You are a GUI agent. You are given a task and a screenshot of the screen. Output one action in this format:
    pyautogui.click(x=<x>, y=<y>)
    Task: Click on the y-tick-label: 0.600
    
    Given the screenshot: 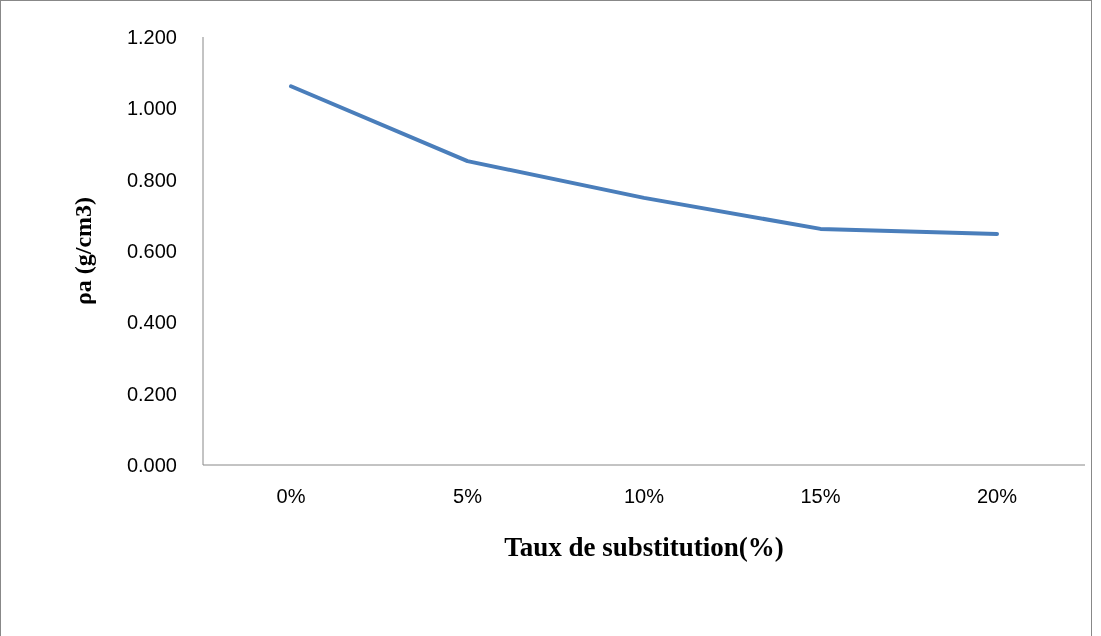 What is the action you would take?
    pyautogui.click(x=151, y=251)
    